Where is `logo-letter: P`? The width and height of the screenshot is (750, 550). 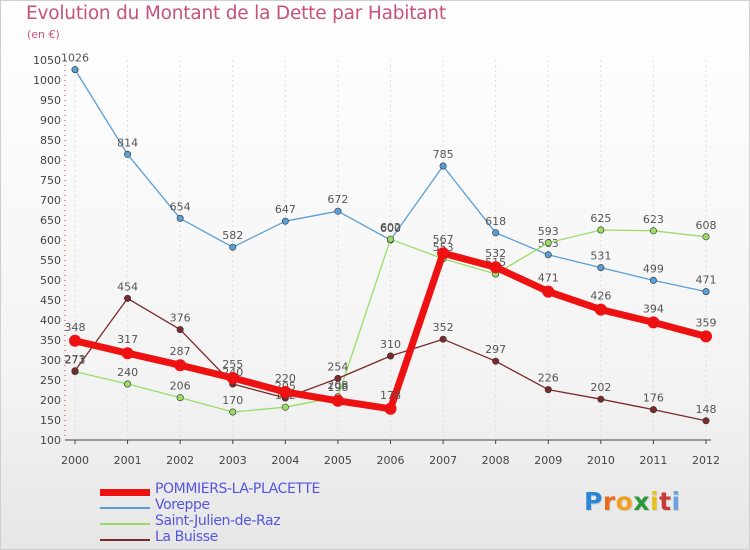 logo-letter: P is located at coordinates (593, 501).